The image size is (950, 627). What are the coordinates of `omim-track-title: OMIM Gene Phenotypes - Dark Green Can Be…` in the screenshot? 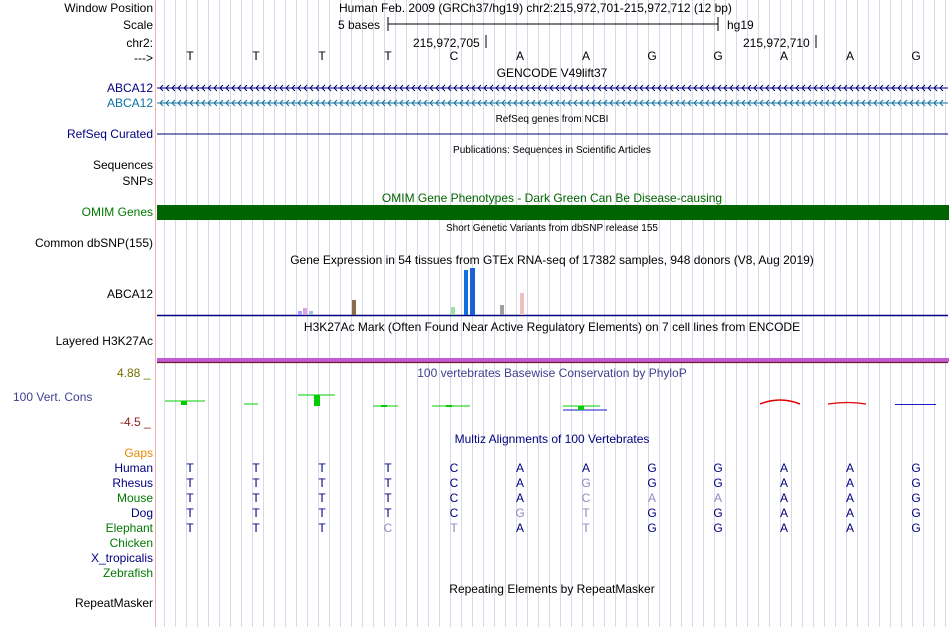 It's located at (552, 198).